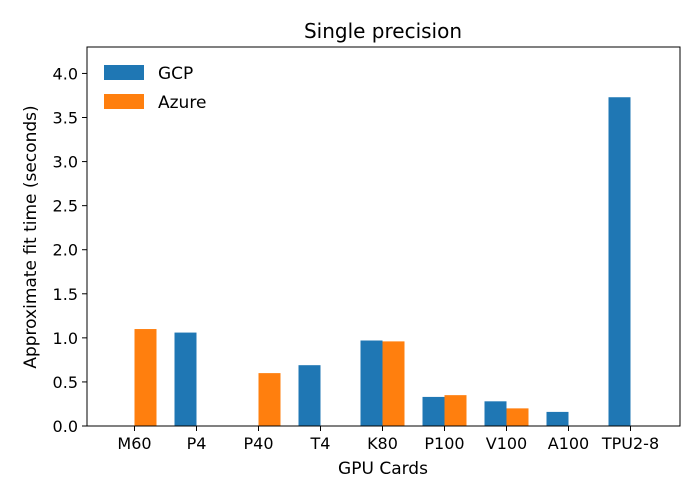 The image size is (700, 500). What do you see at coordinates (320, 443) in the screenshot?
I see `x-tick-label-t4: T4` at bounding box center [320, 443].